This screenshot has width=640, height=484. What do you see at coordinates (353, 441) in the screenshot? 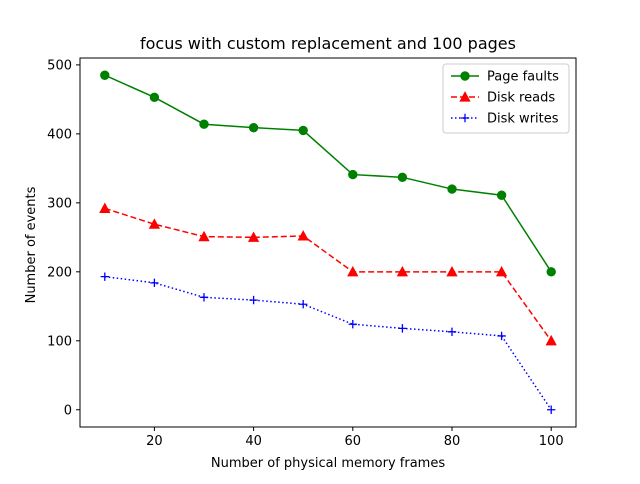
I see `x-tick-label: 60` at bounding box center [353, 441].